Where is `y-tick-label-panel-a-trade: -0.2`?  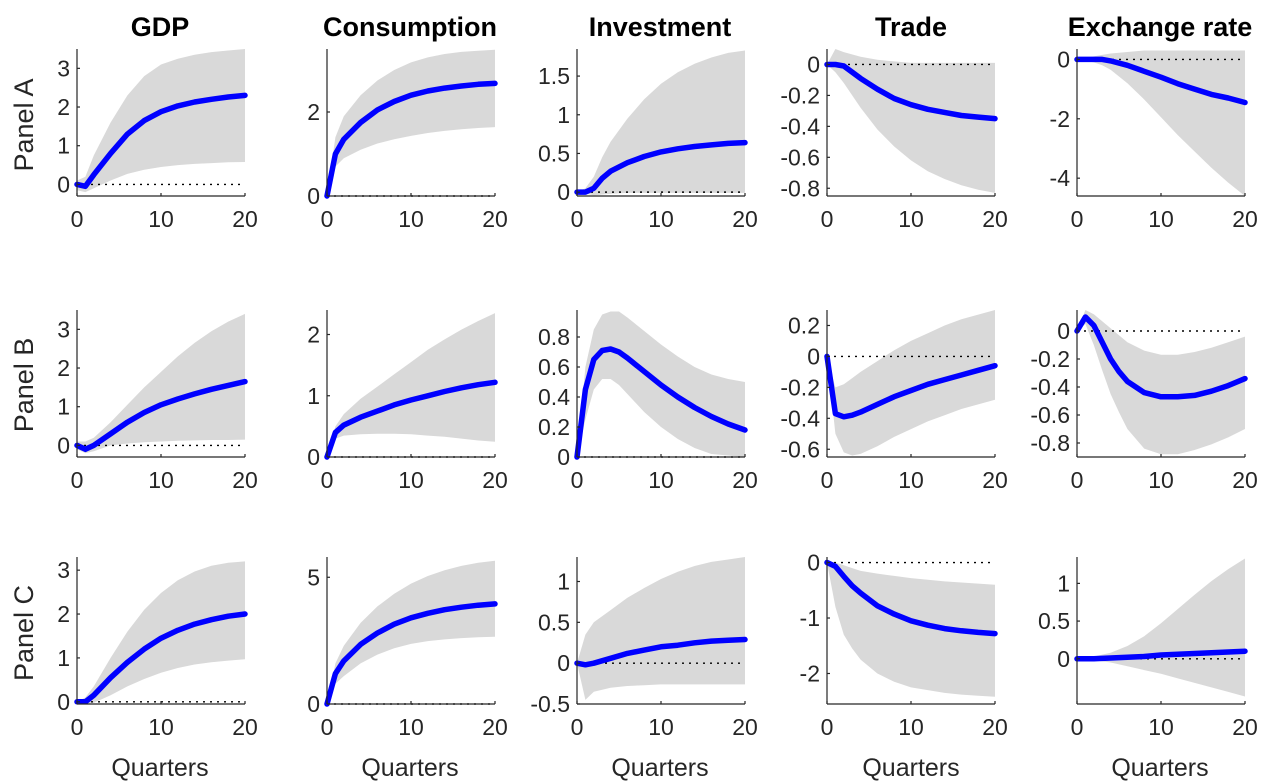
y-tick-label-panel-a-trade: -0.2 is located at coordinates (800, 95).